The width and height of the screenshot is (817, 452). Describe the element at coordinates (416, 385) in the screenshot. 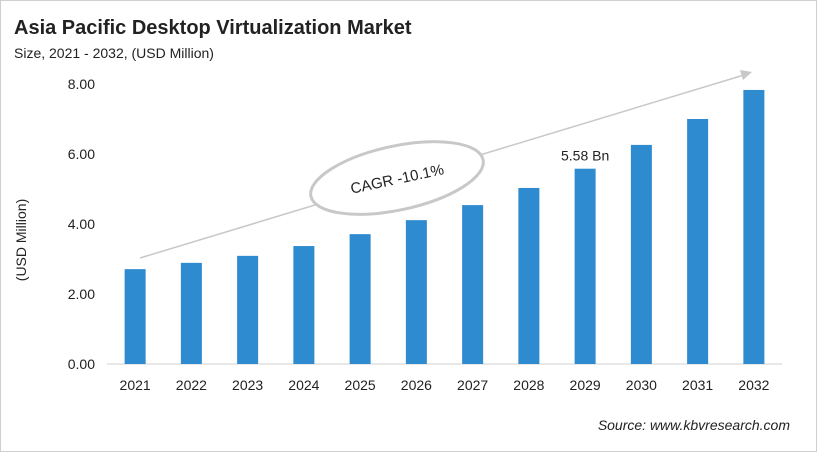

I see `x-tick-label: 2026` at that location.